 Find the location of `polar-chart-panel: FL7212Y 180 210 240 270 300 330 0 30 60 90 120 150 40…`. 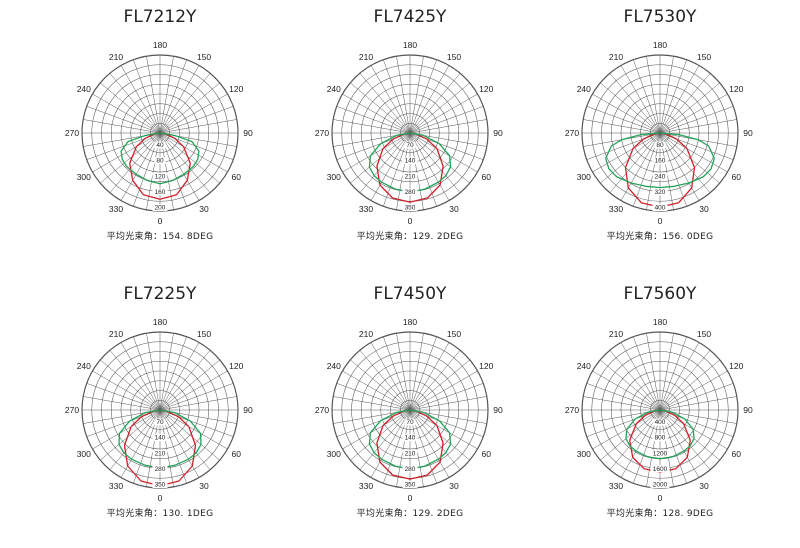

polar-chart-panel: FL7212Y 180 210 240 270 300 330 0 30 60 90 120 150 40… is located at coordinates (159, 124).